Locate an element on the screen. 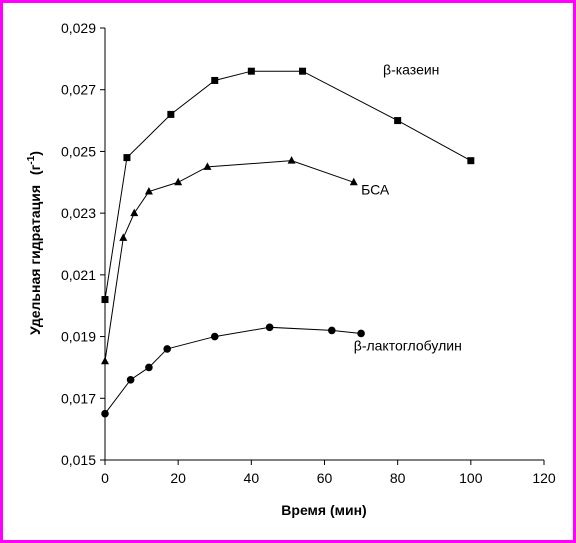 This screenshot has width=576, height=543. y-axis-title: Удельная гидратация (г-1) is located at coordinates (34, 243).